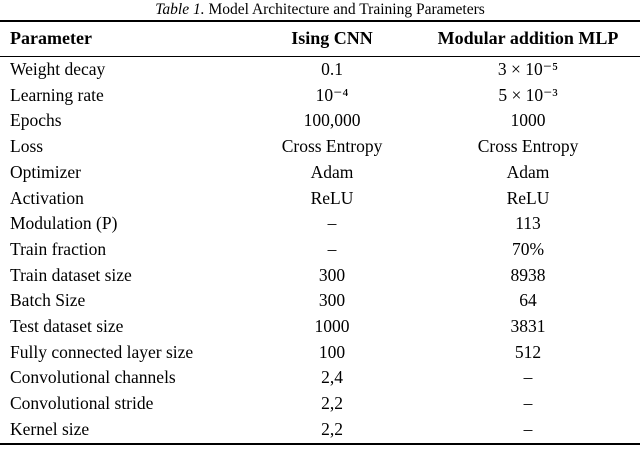 The width and height of the screenshot is (640, 455). What do you see at coordinates (332, 39) in the screenshot?
I see `column-header-ising-cnn: Ising CNN` at bounding box center [332, 39].